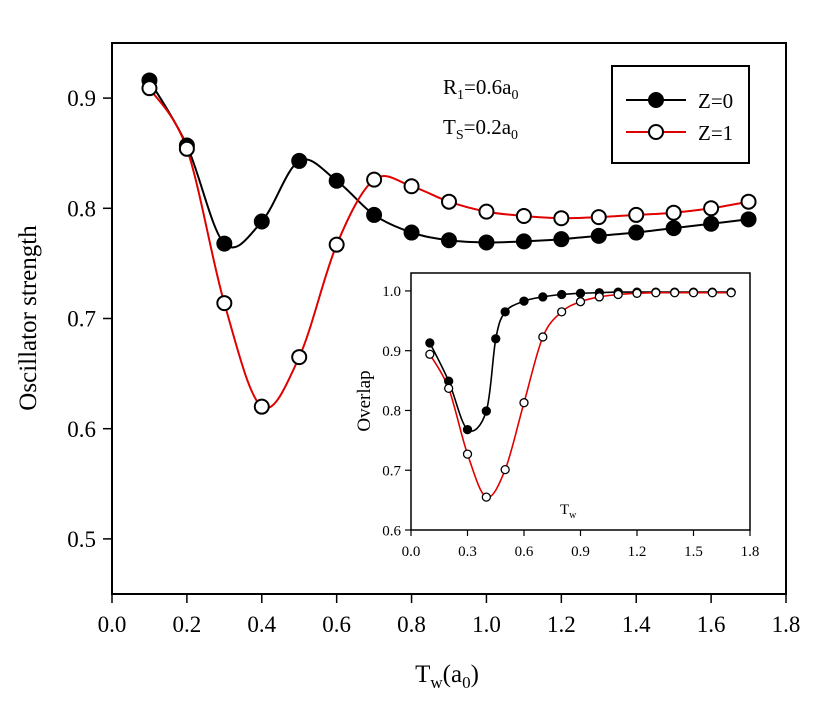 Image resolution: width=830 pixels, height=703 pixels. Describe the element at coordinates (411, 552) in the screenshot. I see `inset-x-tick-label: 0.0` at that location.